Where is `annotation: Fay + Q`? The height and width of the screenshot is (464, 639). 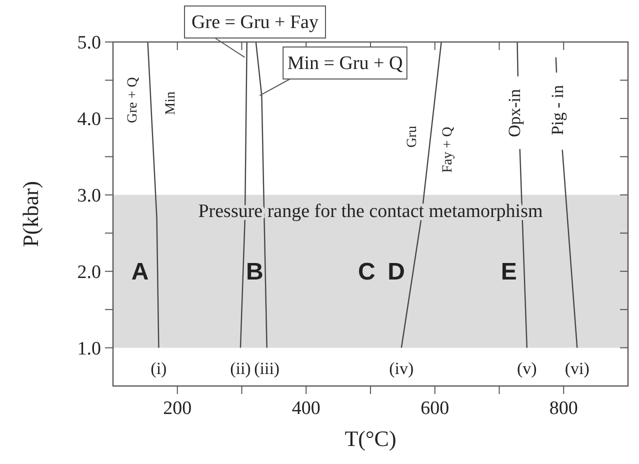
annotation: Fay + Q is located at coordinates (448, 149).